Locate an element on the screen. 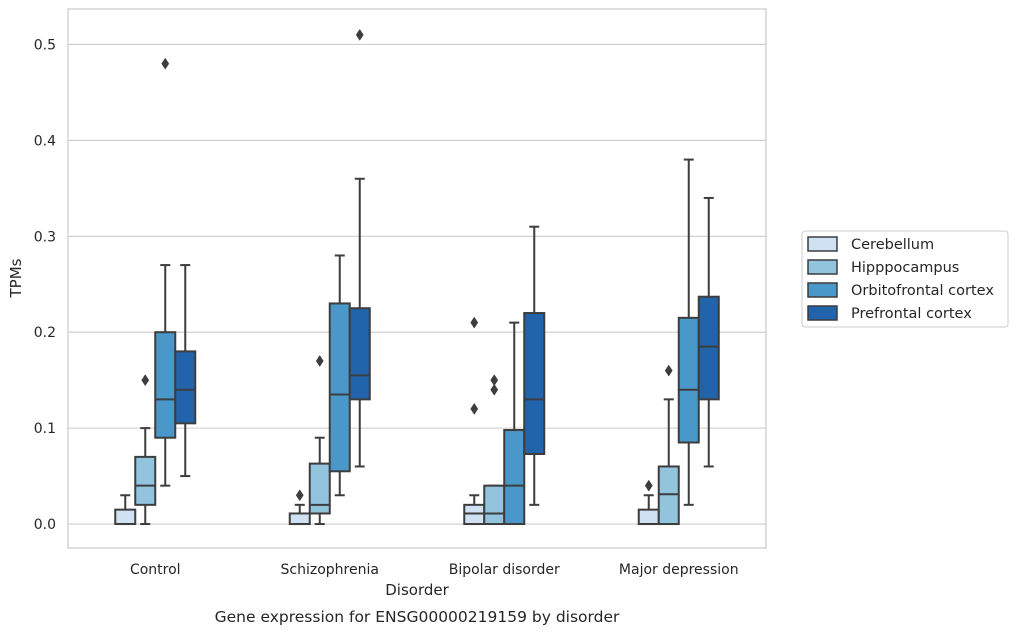 The image size is (1018, 634). legend-label: Prefrontal cortex is located at coordinates (911, 314).